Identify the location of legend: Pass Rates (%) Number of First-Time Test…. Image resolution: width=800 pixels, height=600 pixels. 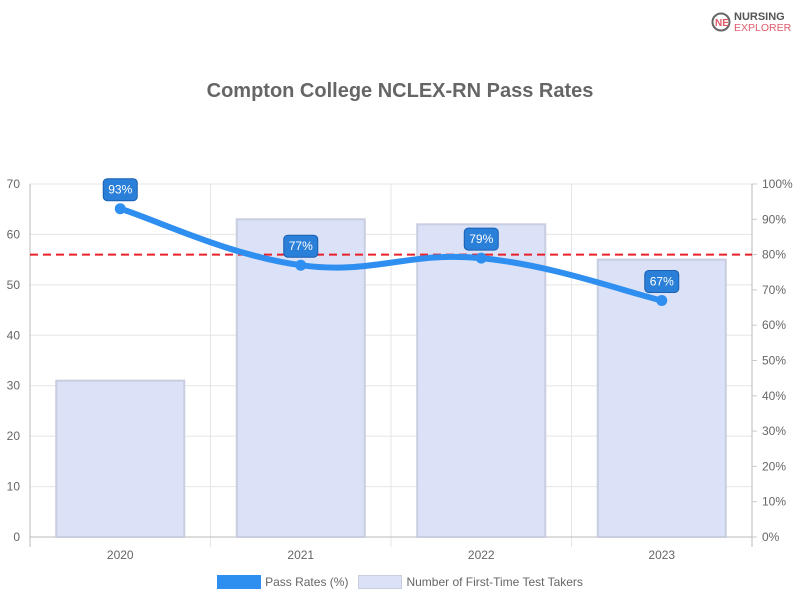
(400, 582).